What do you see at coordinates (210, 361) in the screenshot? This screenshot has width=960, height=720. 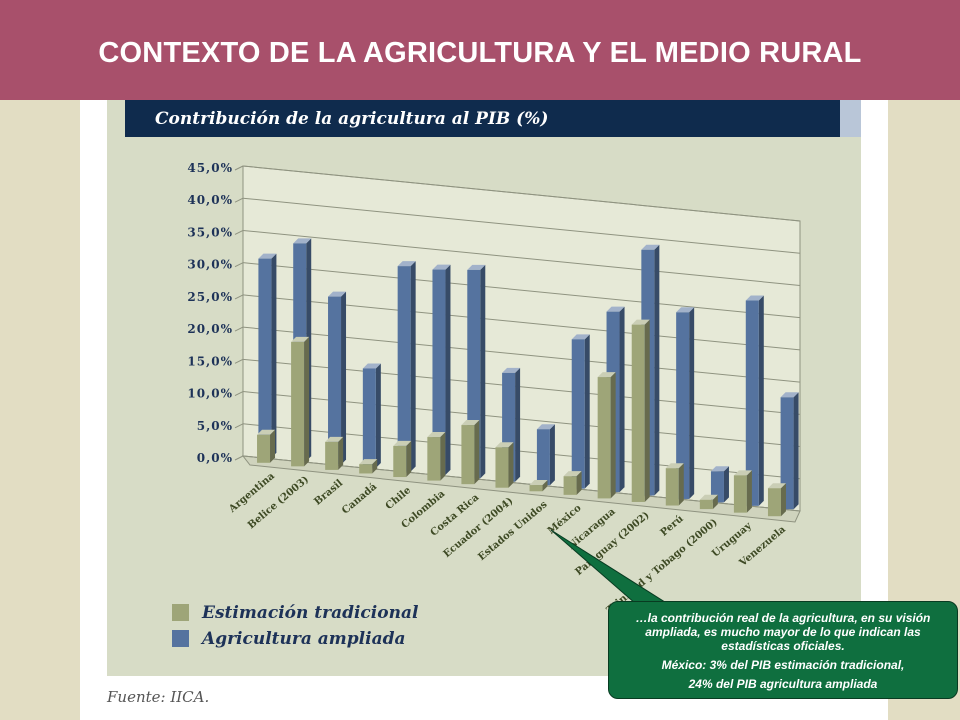 I see `y-tick-label: 15,0%` at bounding box center [210, 361].